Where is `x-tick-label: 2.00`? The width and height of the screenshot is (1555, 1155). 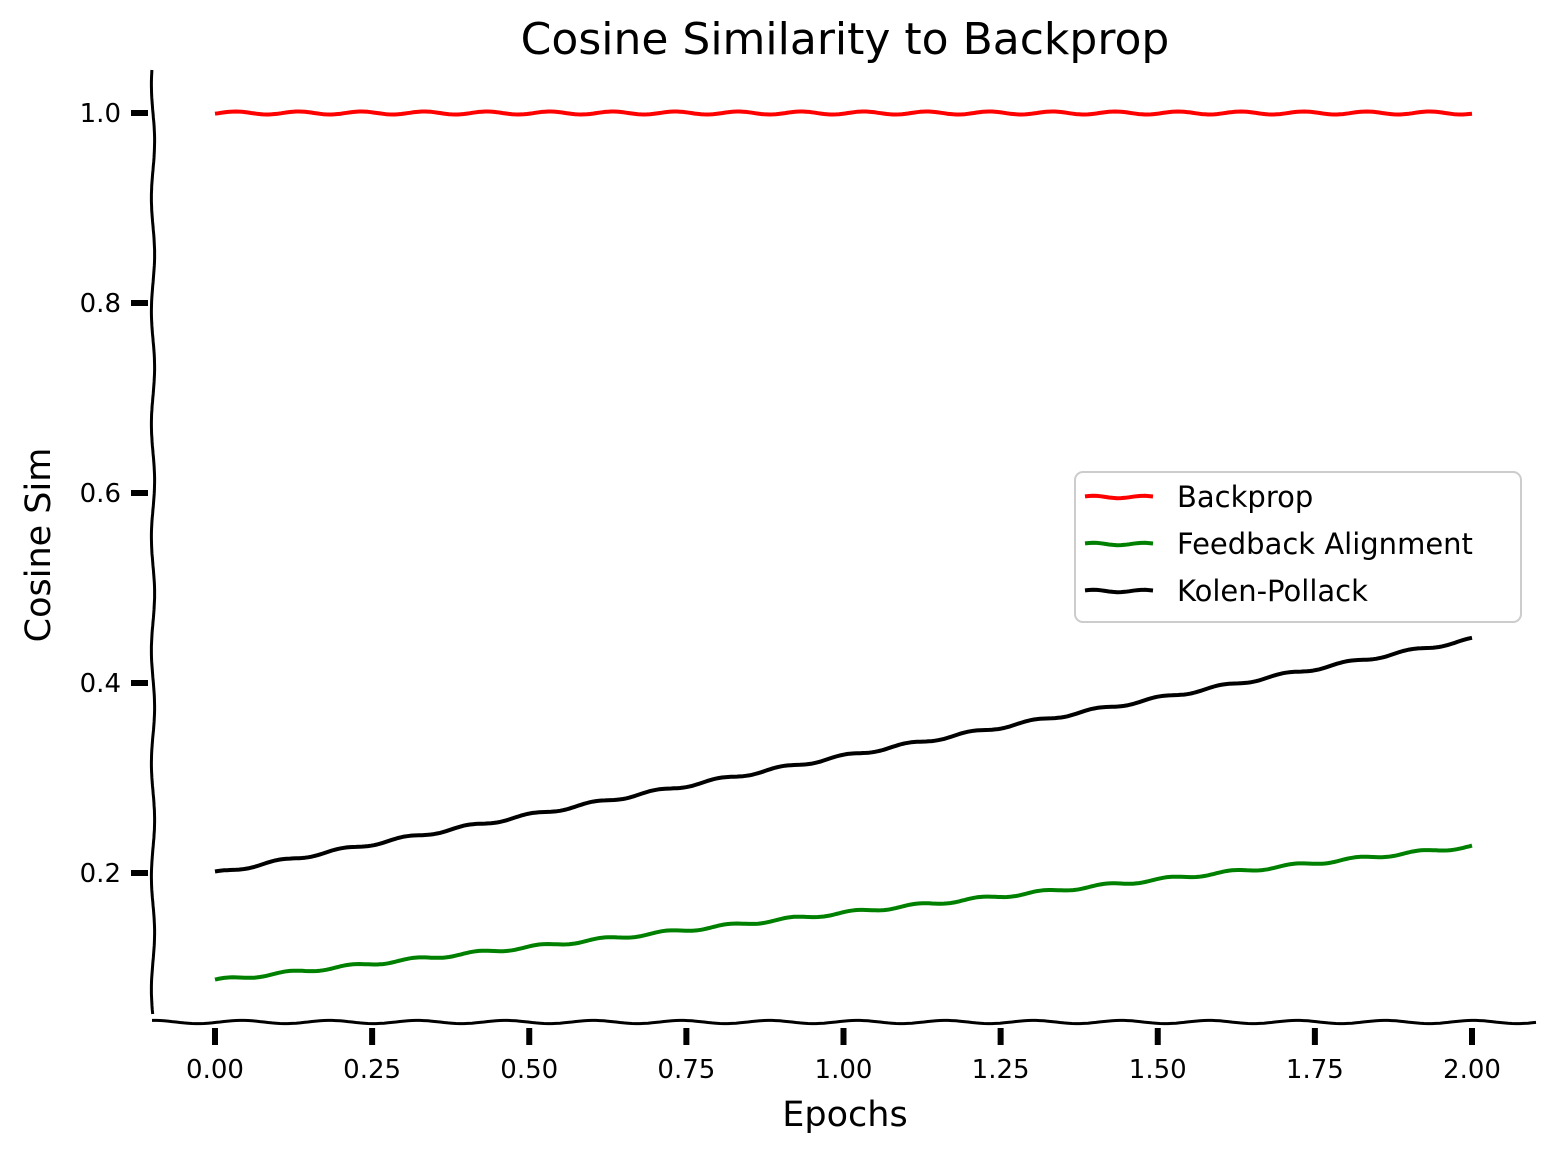 x-tick-label: 2.00 is located at coordinates (1472, 1070).